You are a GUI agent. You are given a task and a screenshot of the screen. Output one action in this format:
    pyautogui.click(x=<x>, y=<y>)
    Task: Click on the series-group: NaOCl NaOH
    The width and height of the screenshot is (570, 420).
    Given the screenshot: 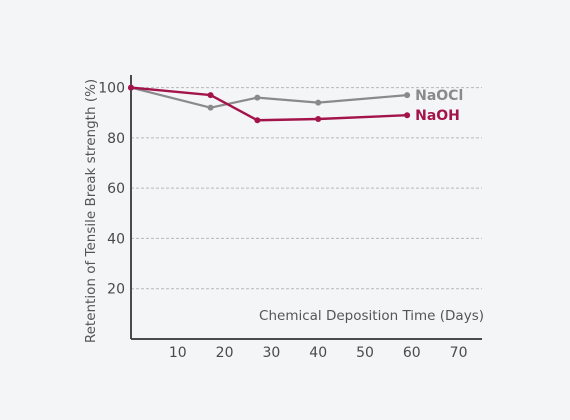 What is the action you would take?
    pyautogui.click(x=295, y=104)
    